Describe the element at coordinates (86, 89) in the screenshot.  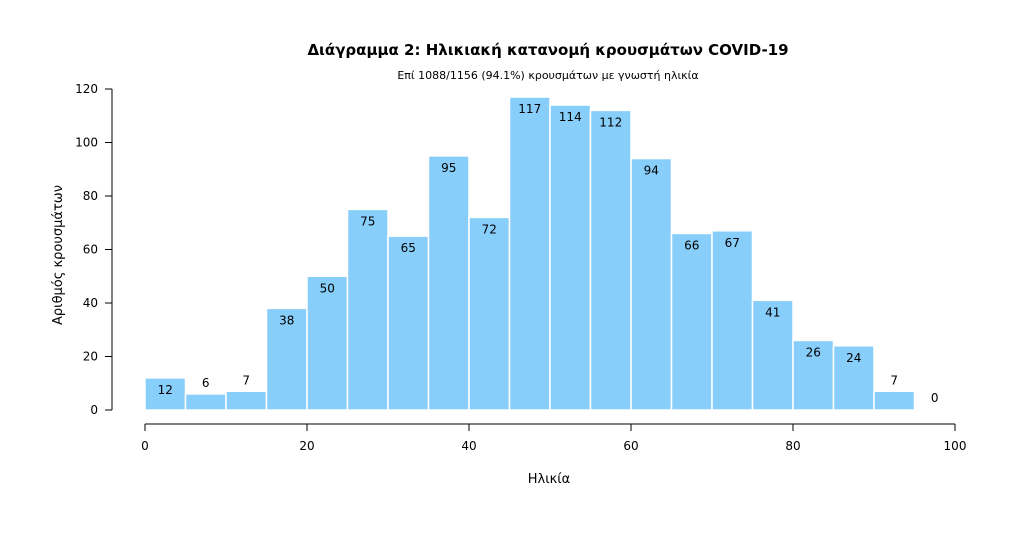
I see `y-tick-label: 120` at that location.